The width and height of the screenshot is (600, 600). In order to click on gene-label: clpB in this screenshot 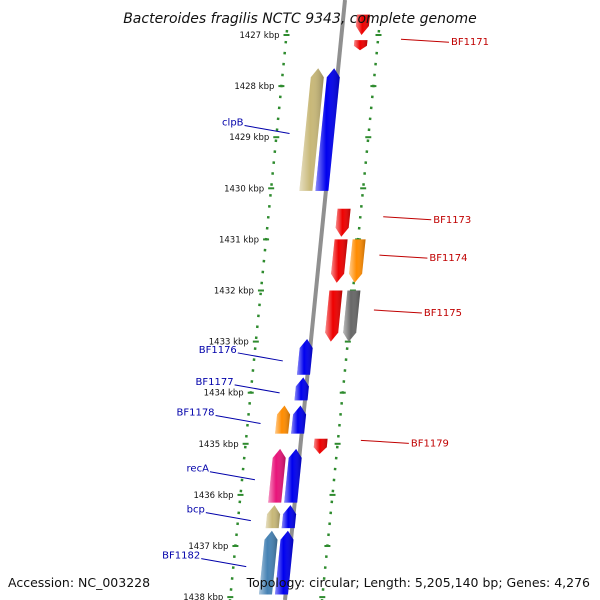, I will do `click(233, 123)`.